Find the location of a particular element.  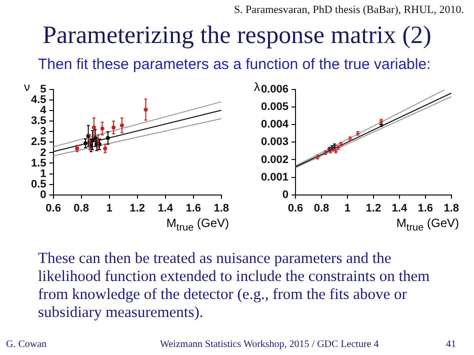

y-tick-label: 4 is located at coordinates (44, 110).